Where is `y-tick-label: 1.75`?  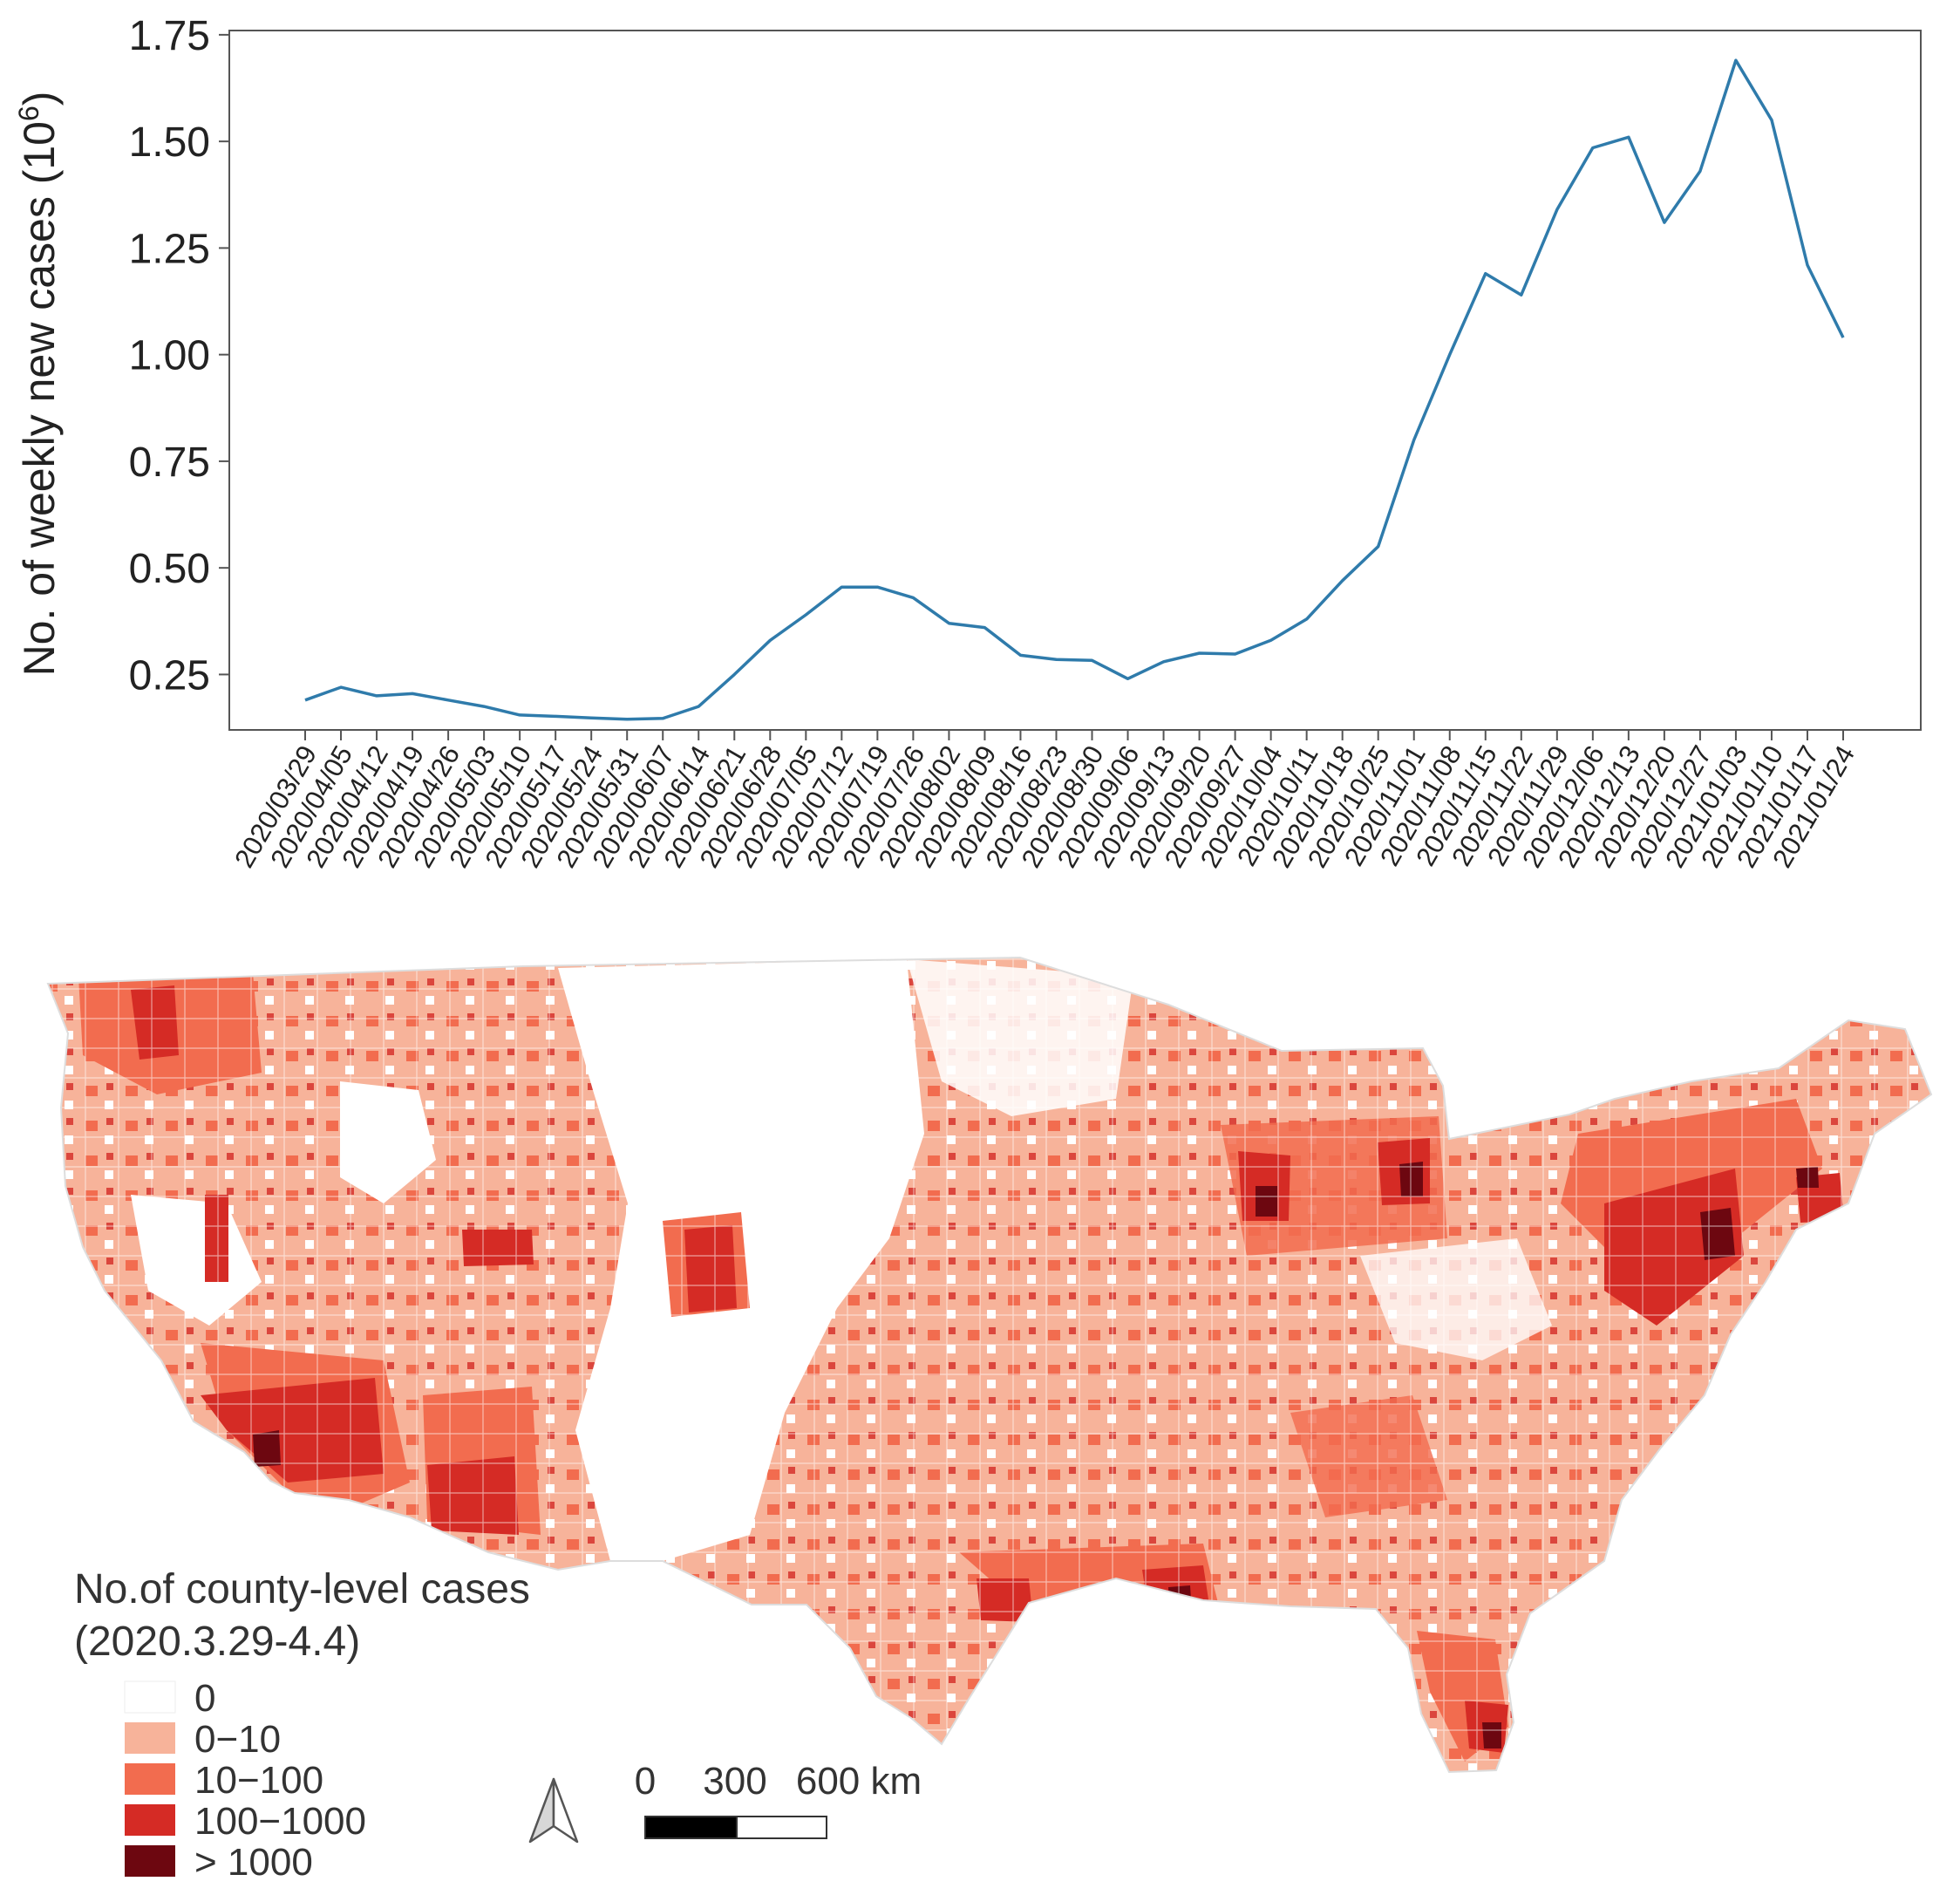
y-tick-label: 1.75 is located at coordinates (169, 36).